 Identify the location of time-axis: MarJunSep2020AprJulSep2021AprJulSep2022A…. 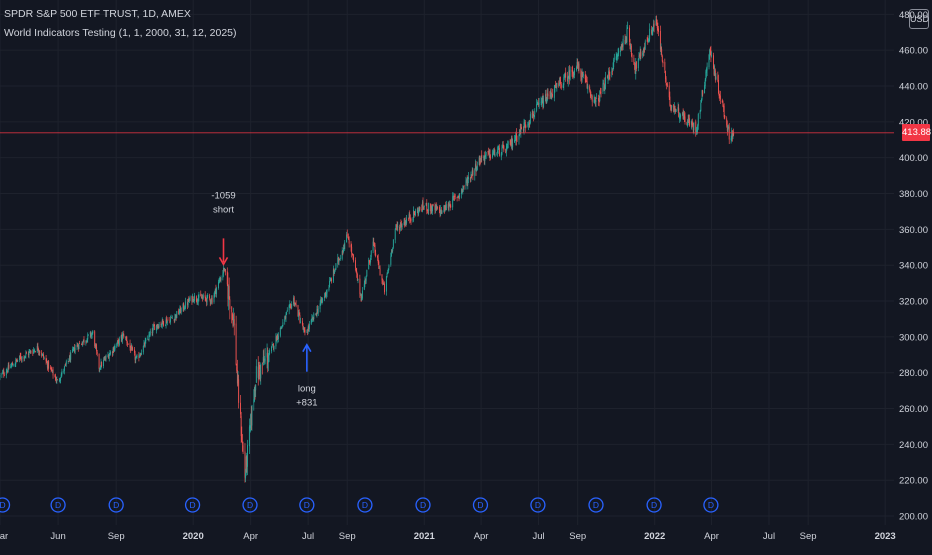
(448, 536).